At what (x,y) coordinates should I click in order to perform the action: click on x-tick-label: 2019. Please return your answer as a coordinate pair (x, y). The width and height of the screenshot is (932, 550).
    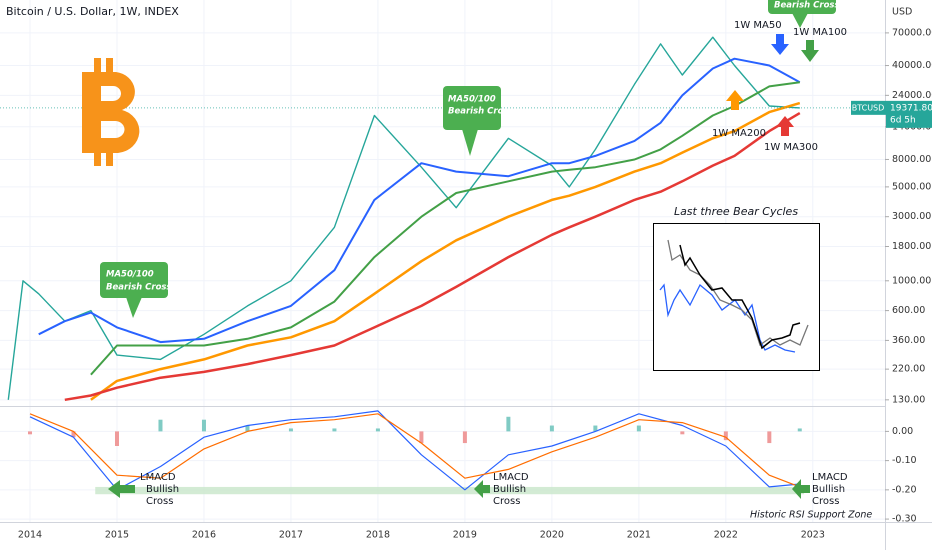
    Looking at the image, I should click on (465, 535).